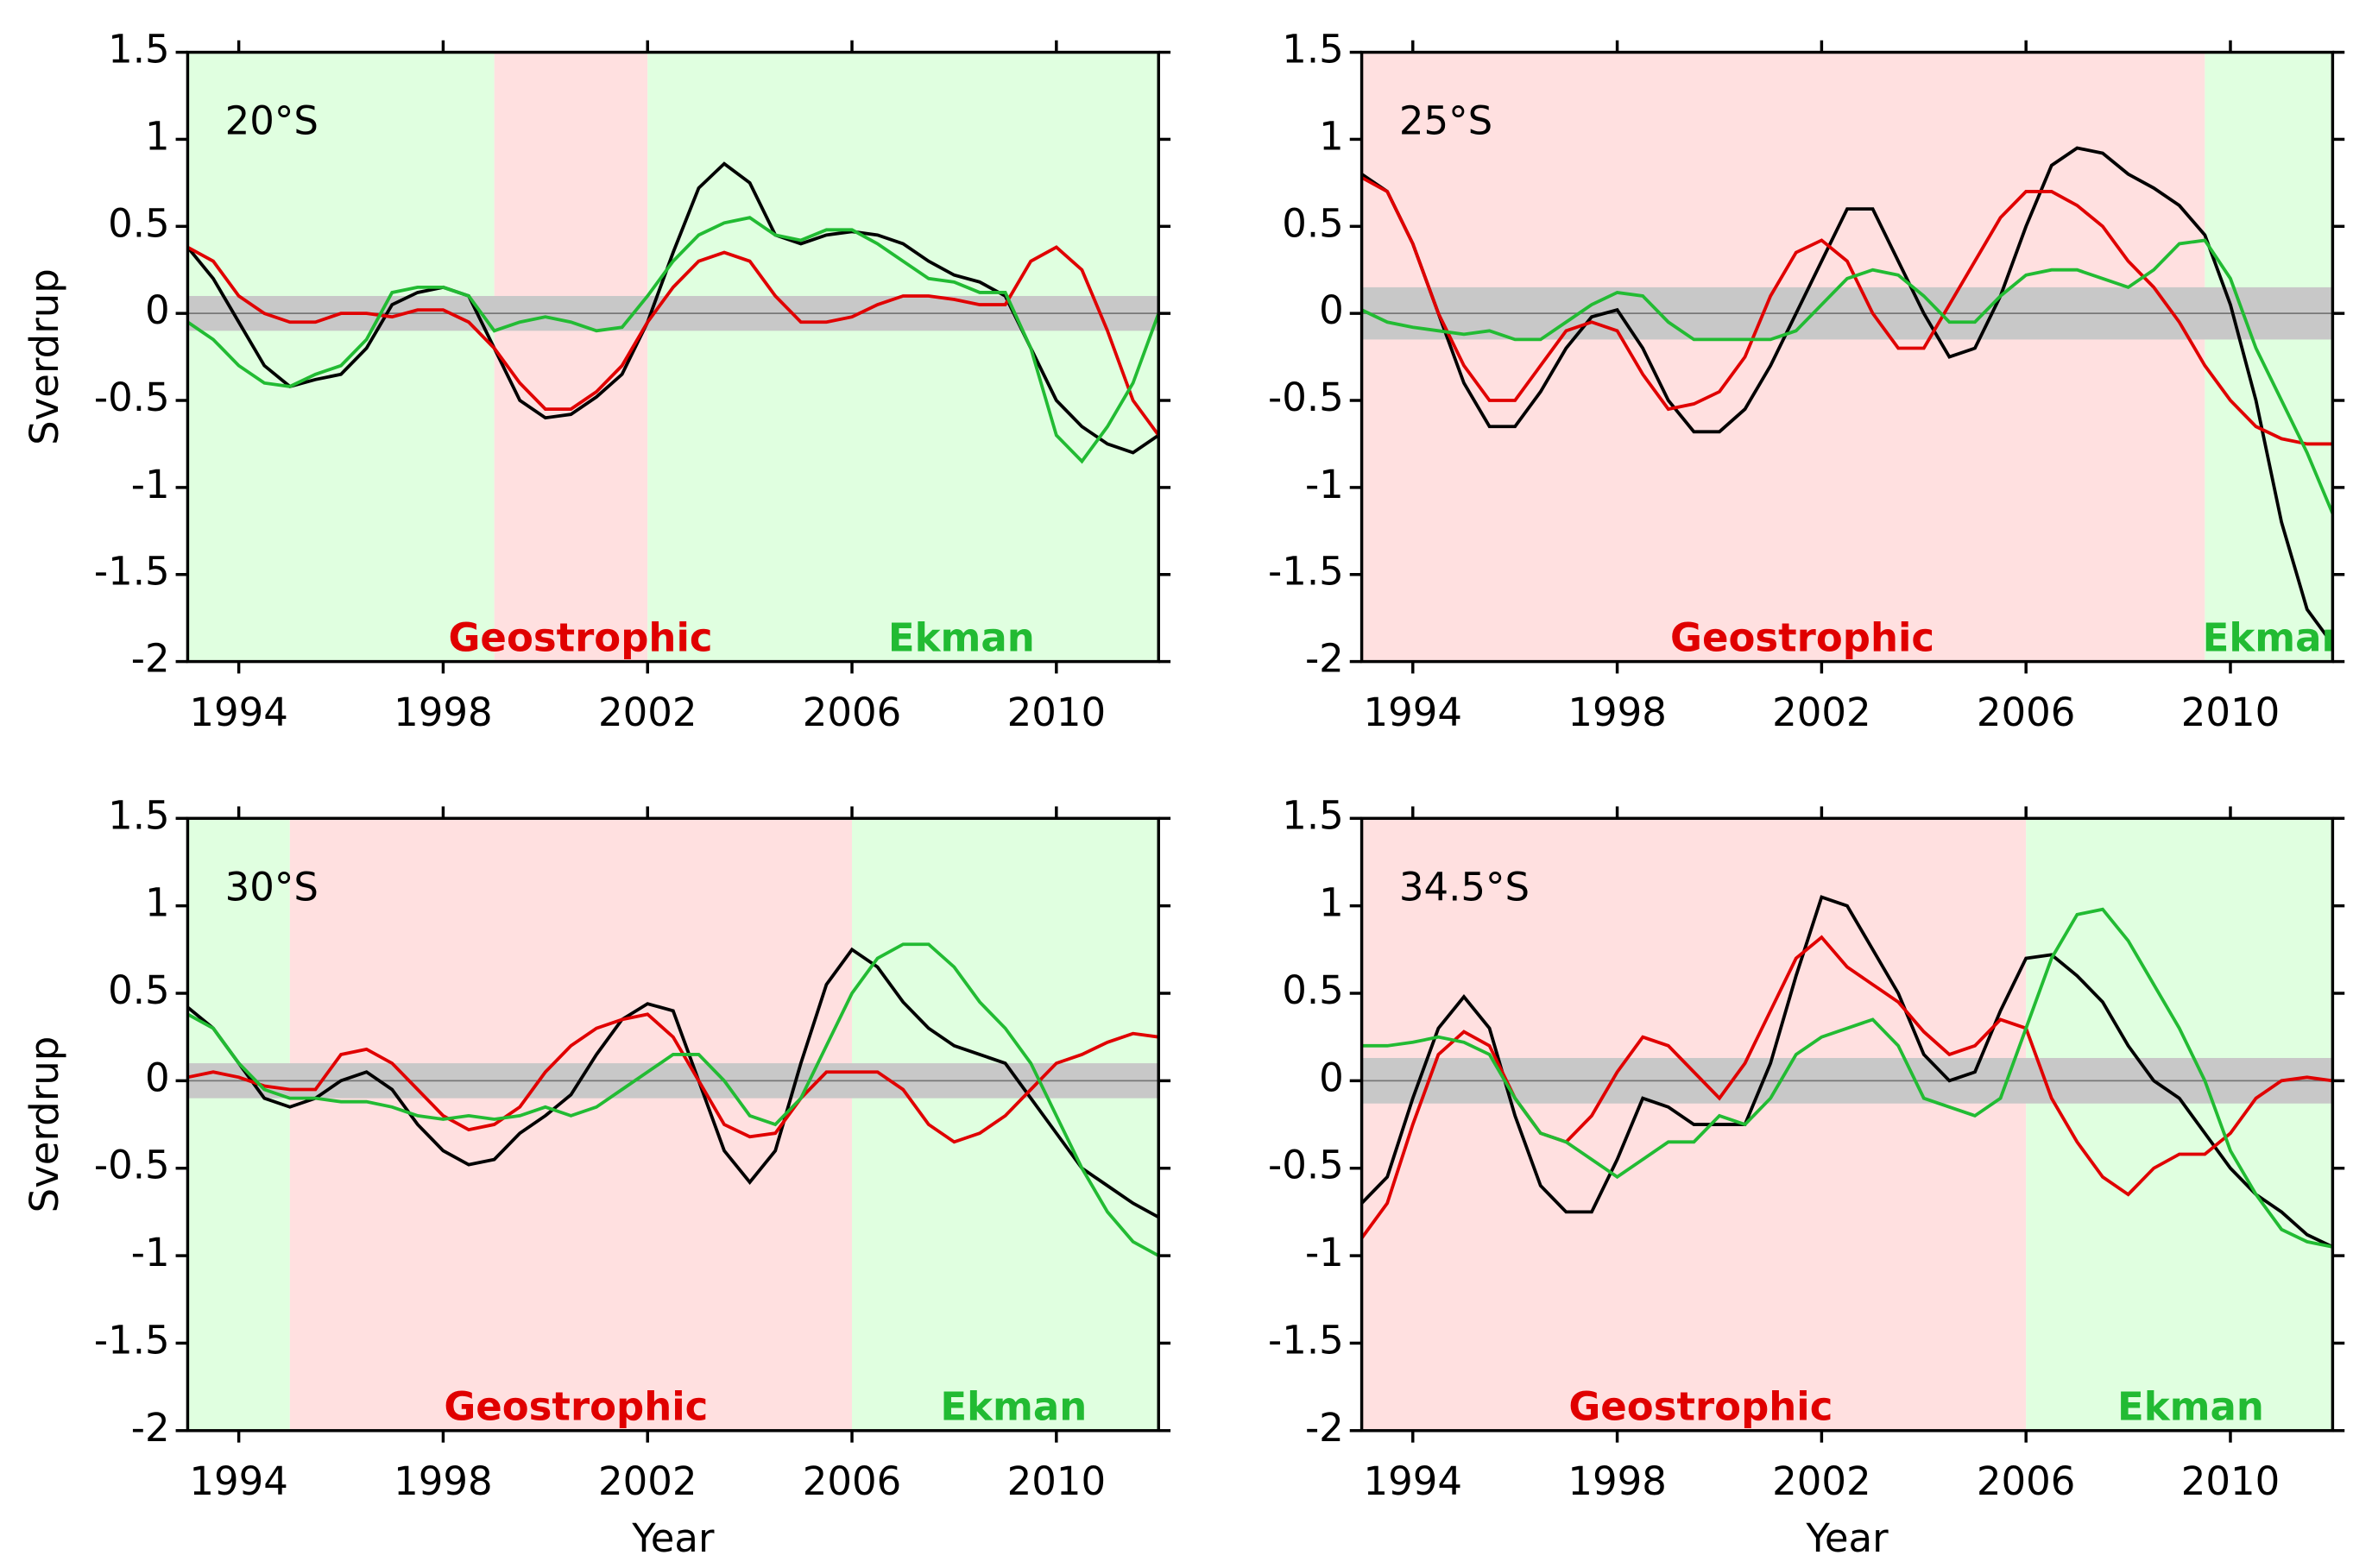 The width and height of the screenshot is (2353, 1568). What do you see at coordinates (1445, 121) in the screenshot?
I see `panel-label: 25°S` at bounding box center [1445, 121].